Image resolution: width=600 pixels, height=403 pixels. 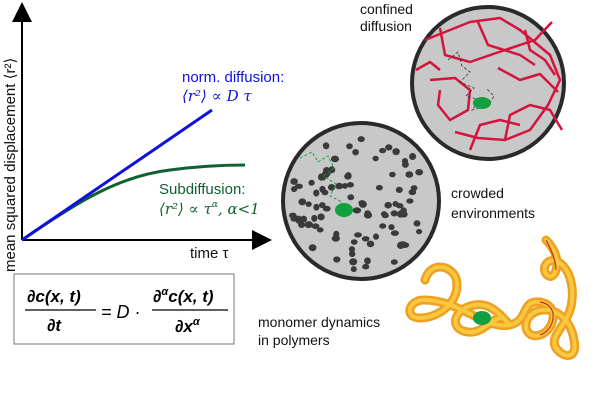 I want to click on rhs-denominator: ∂xα, so click(x=188, y=326).